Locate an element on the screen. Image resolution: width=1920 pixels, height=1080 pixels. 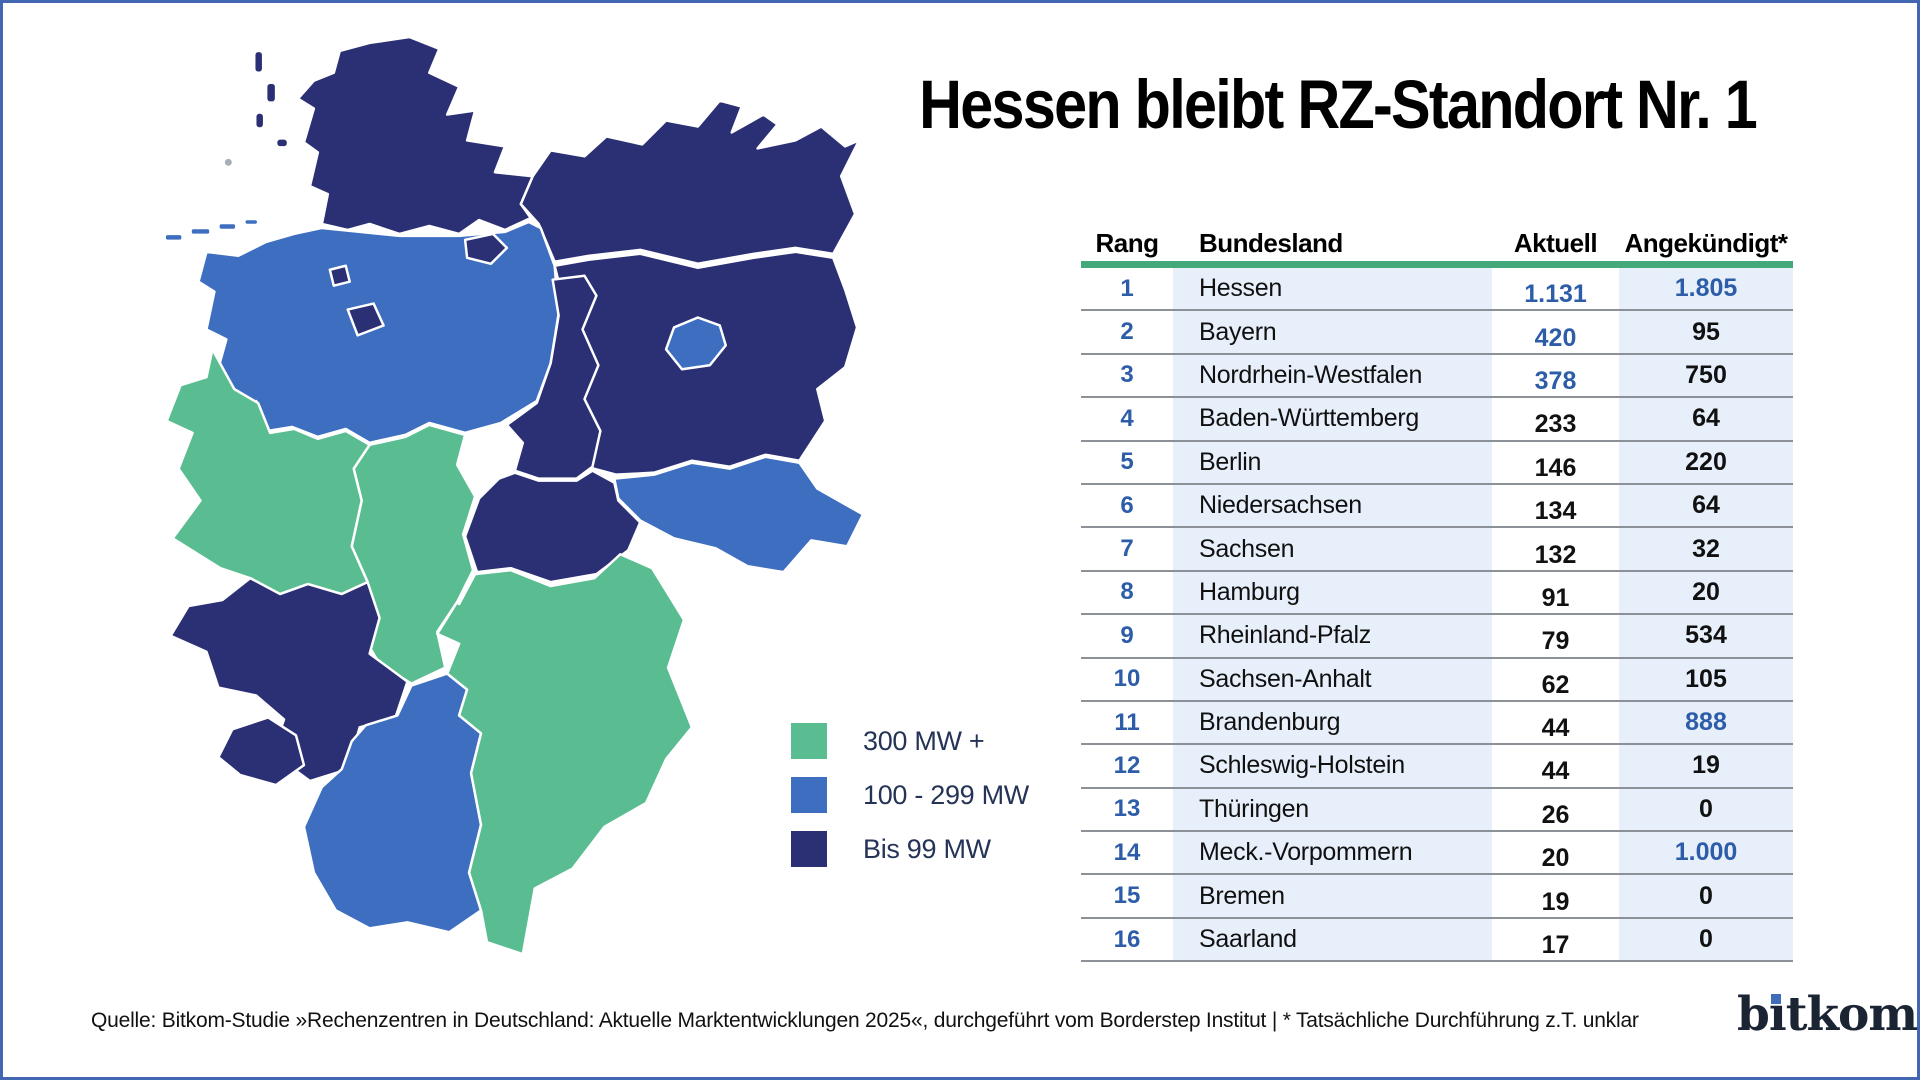
logo-i-blue-dot: ı is located at coordinates (1777, 1014).